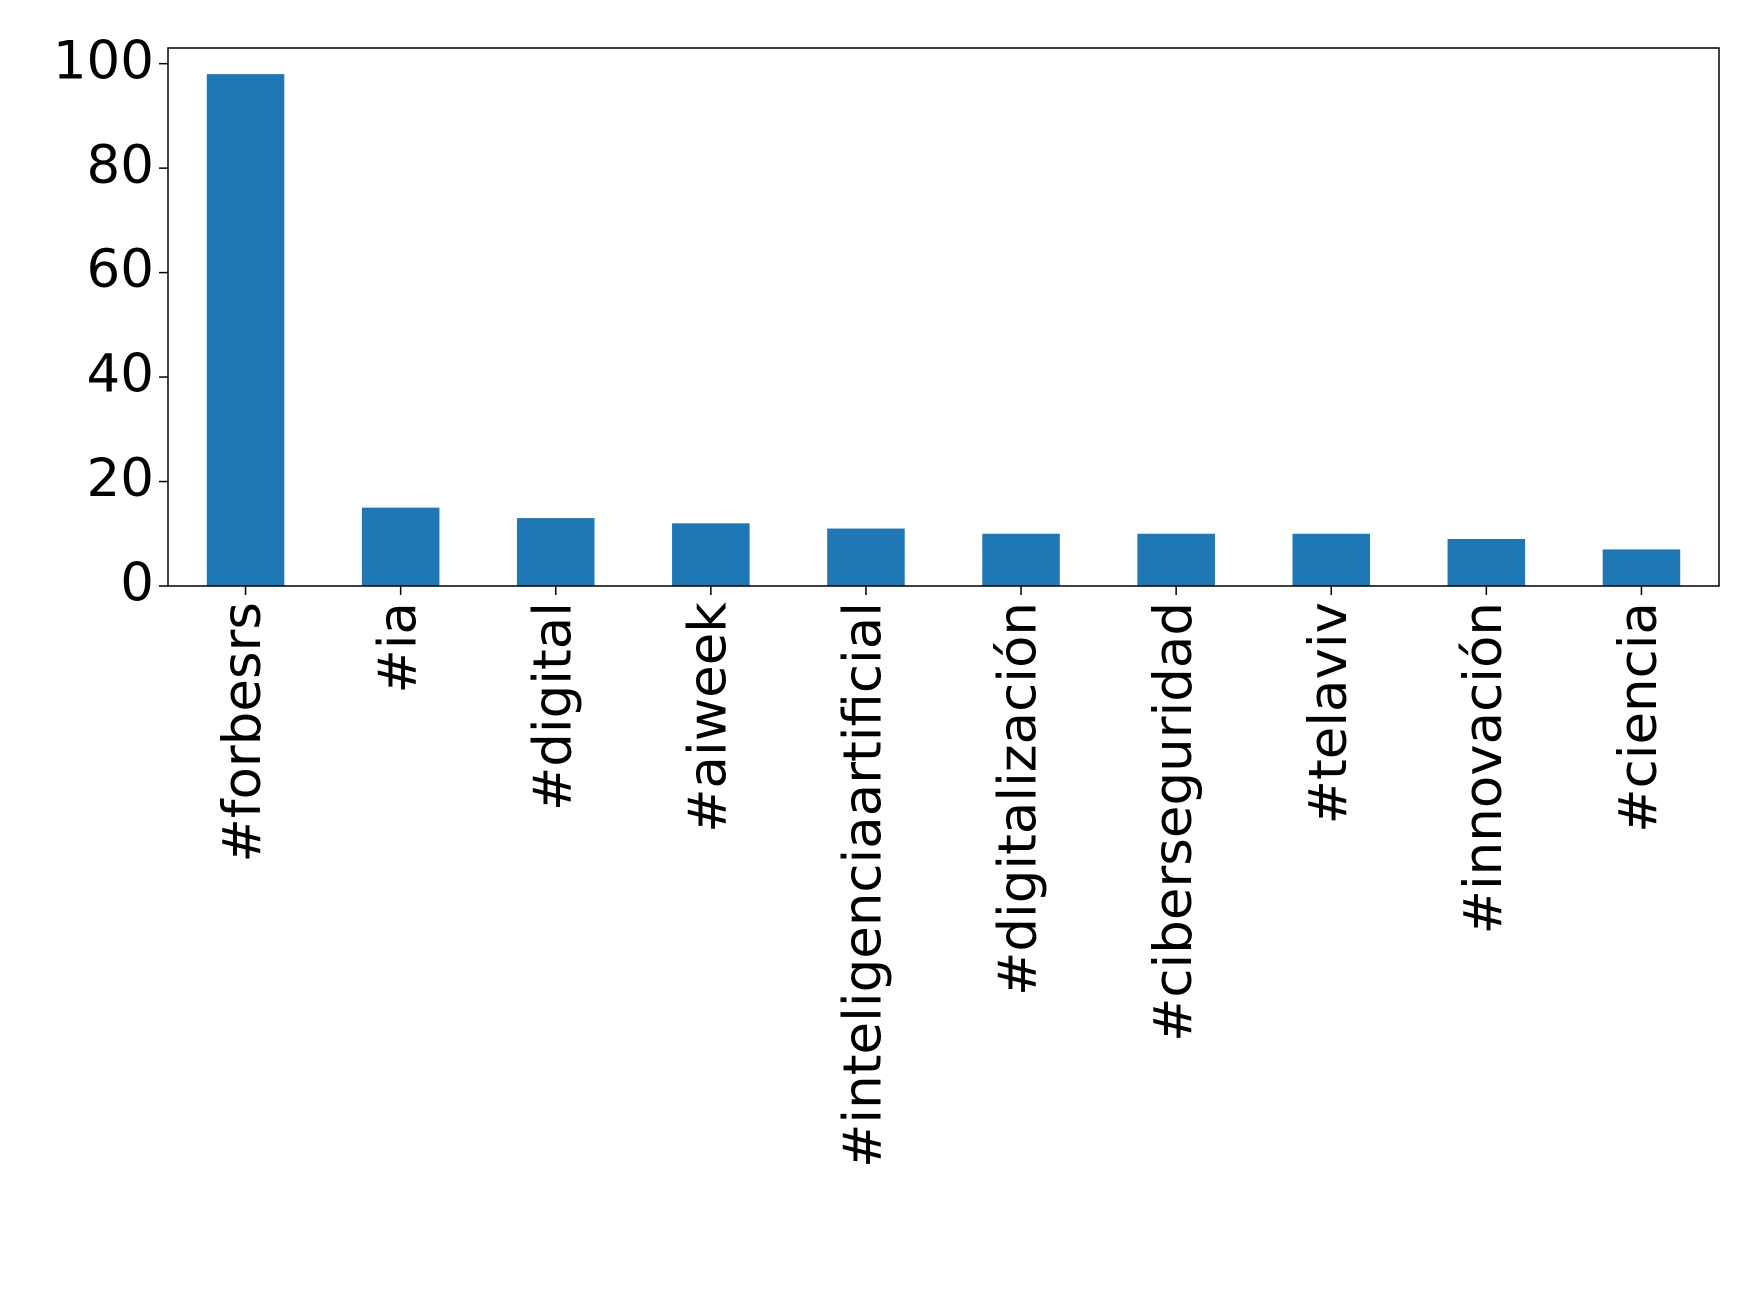 Image resolution: width=1758 pixels, height=1304 pixels. I want to click on x-tick-label: #ciberseguridad, so click(1173, 822).